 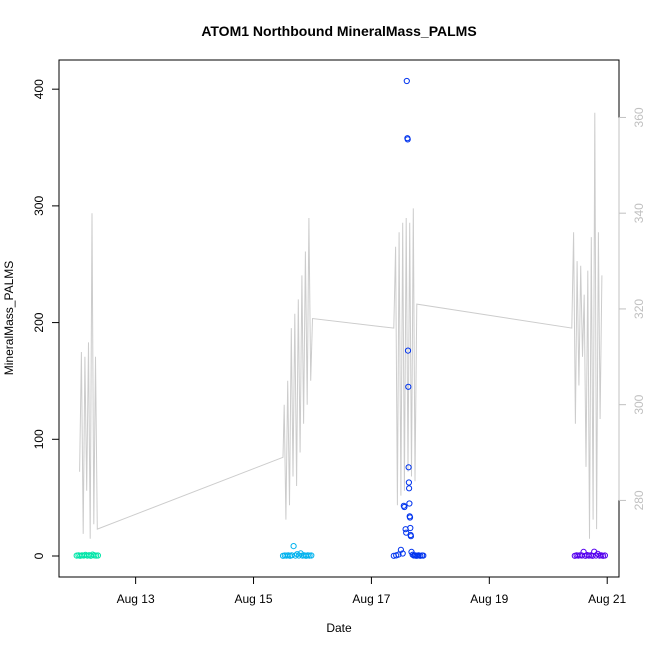 I want to click on x-axis: Aug 13 Aug 15 Aug 17 Aug 19 Aug 21, so click(x=372, y=591).